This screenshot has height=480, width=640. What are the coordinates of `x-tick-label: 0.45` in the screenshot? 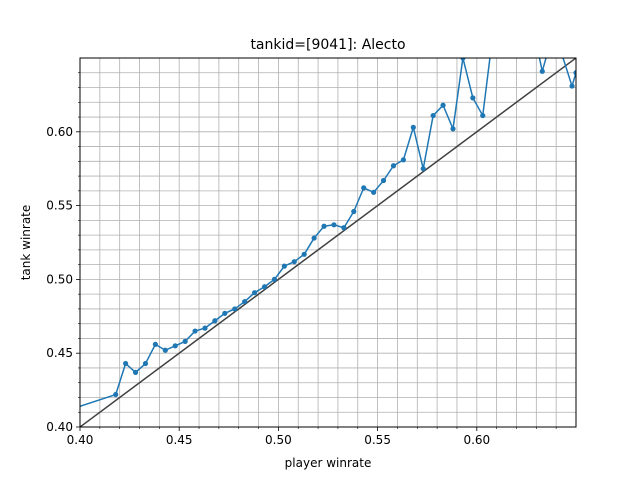 It's located at (179, 440).